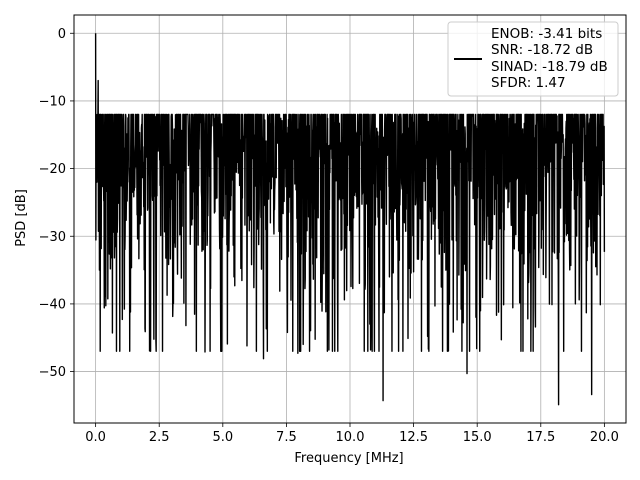  Describe the element at coordinates (286, 437) in the screenshot. I see `x-tick-label: 7.5` at that location.